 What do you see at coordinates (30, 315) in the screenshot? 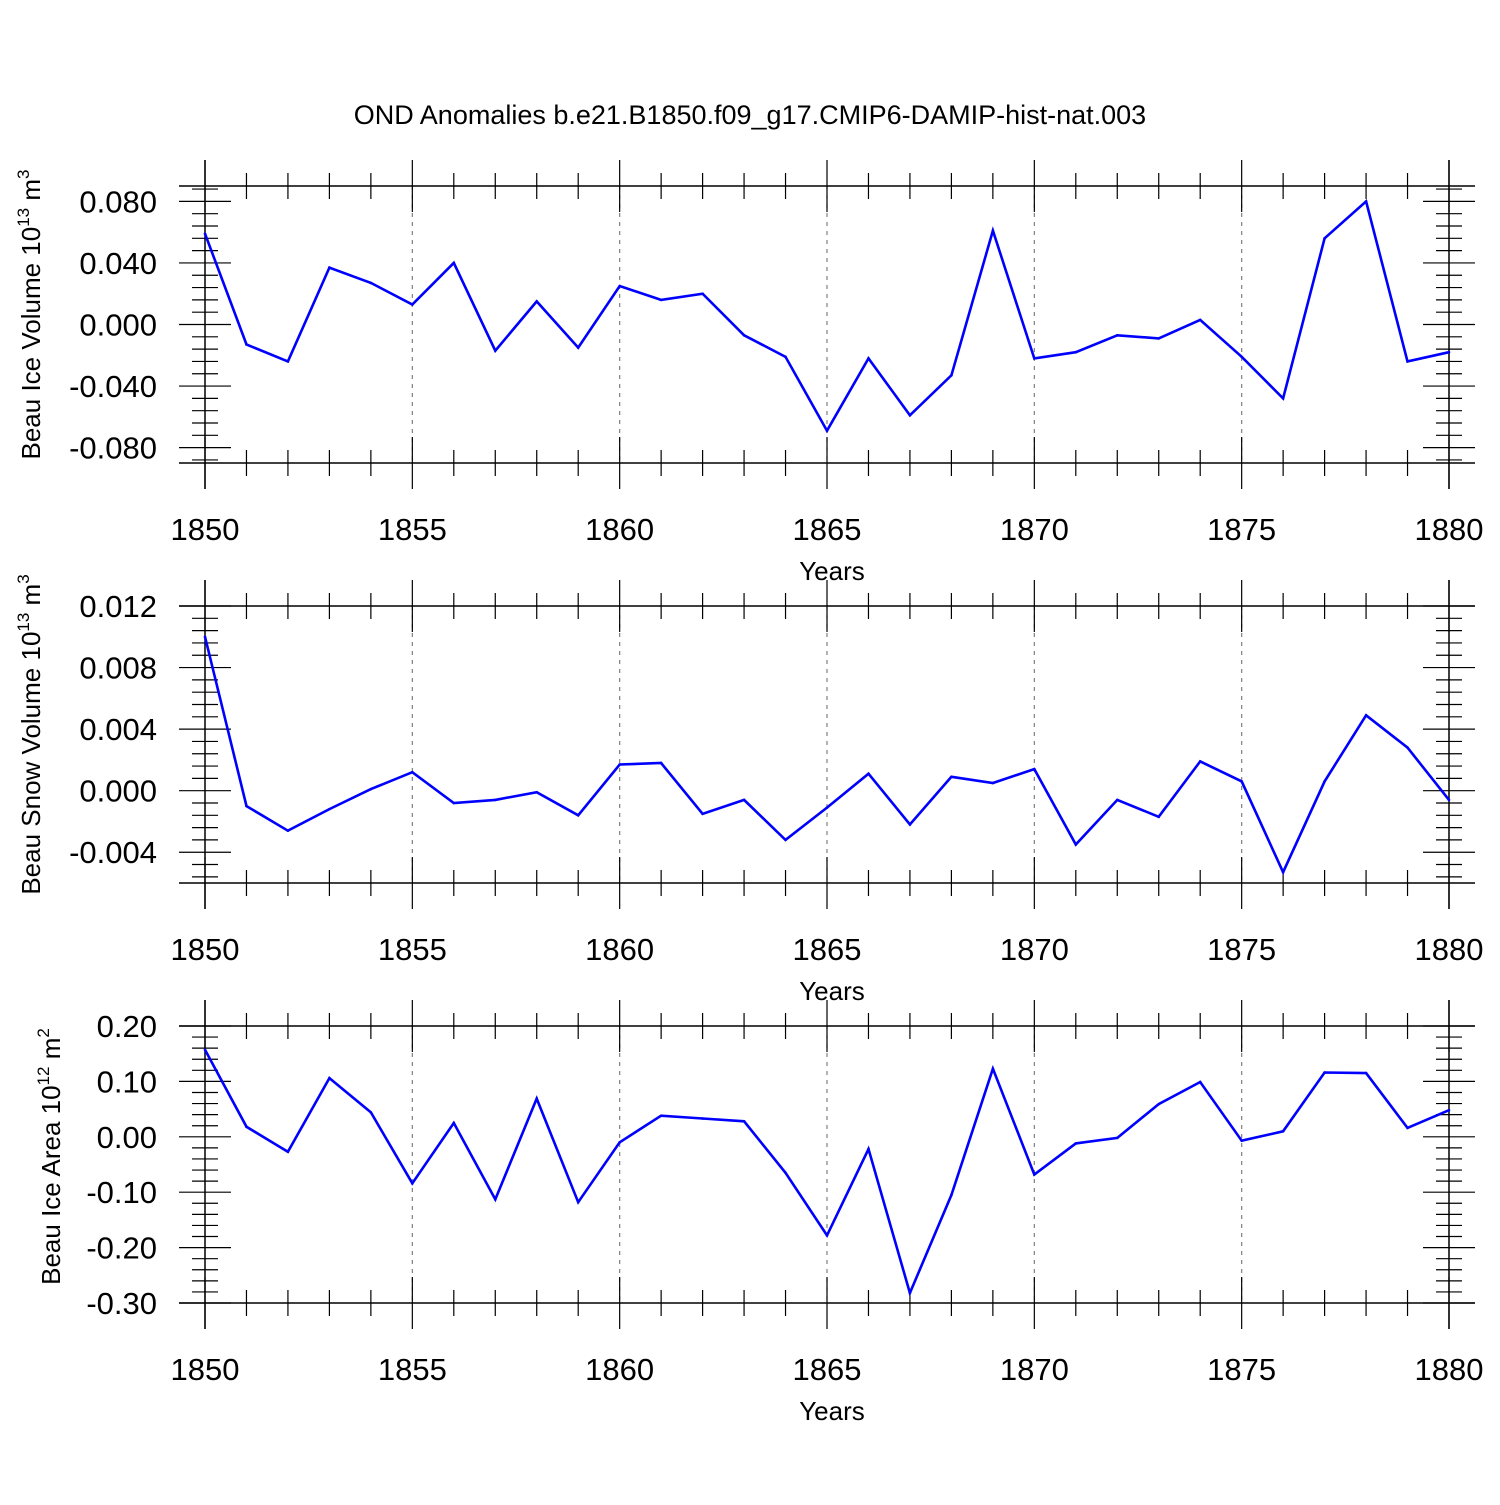
I see `y-axis-label: Beau Ice Volume 1013 m3` at bounding box center [30, 315].